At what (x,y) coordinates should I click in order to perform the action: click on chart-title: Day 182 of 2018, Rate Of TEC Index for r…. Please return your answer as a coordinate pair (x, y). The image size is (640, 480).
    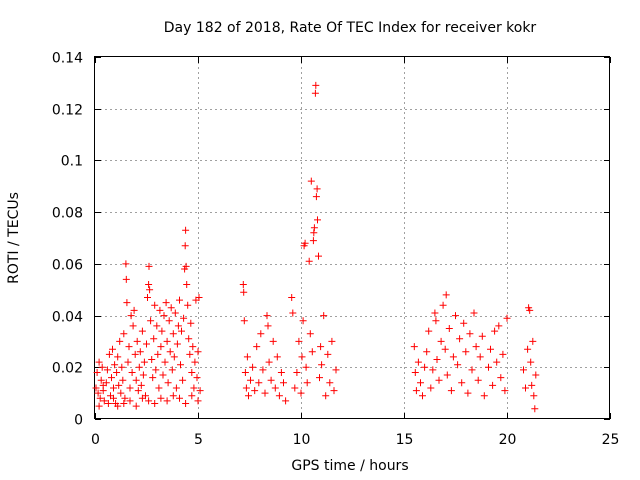
    Looking at the image, I should click on (350, 28).